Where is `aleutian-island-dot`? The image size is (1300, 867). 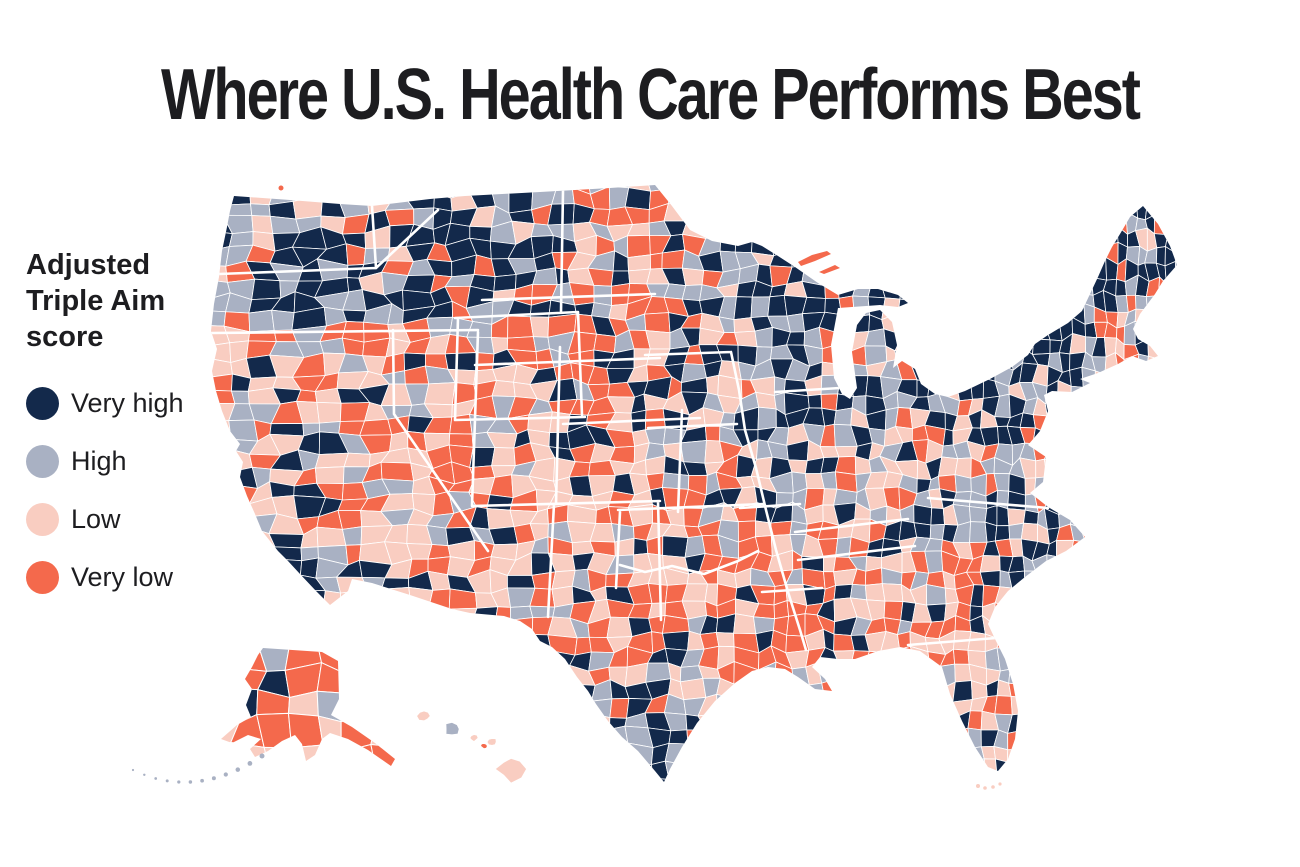
aleutian-island-dot is located at coordinates (167, 781).